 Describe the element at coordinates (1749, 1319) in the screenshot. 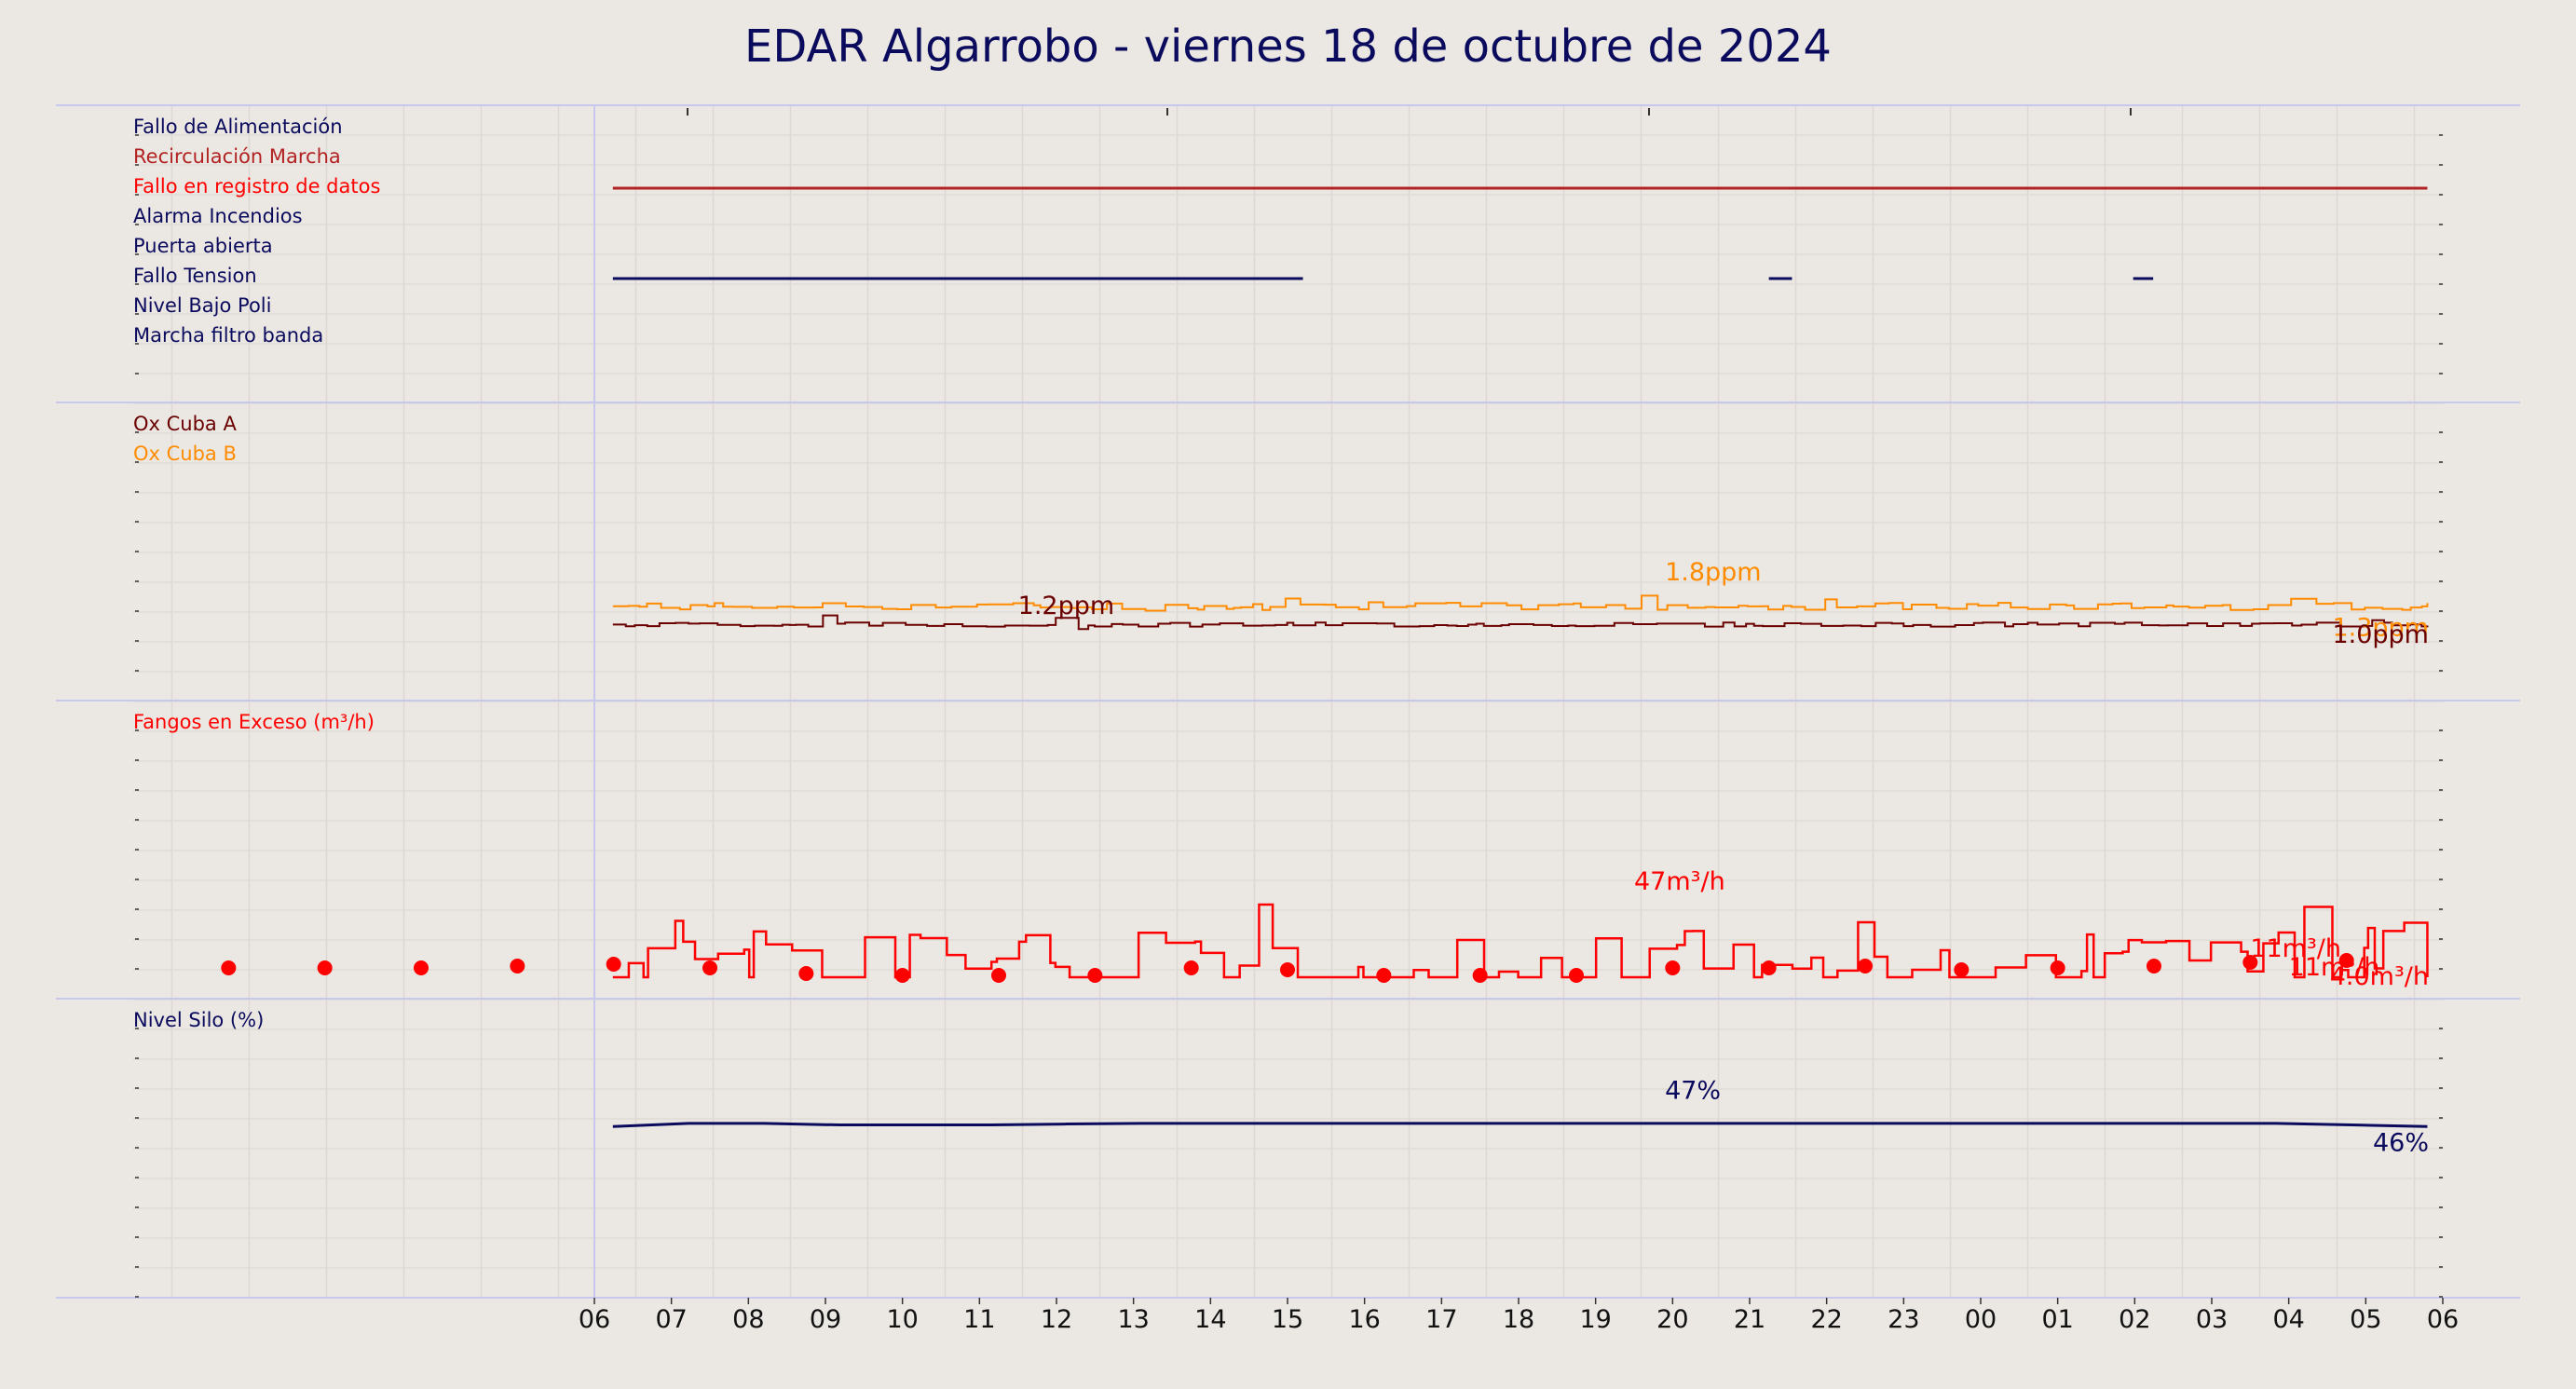

I see `x-tick-label: 21` at that location.